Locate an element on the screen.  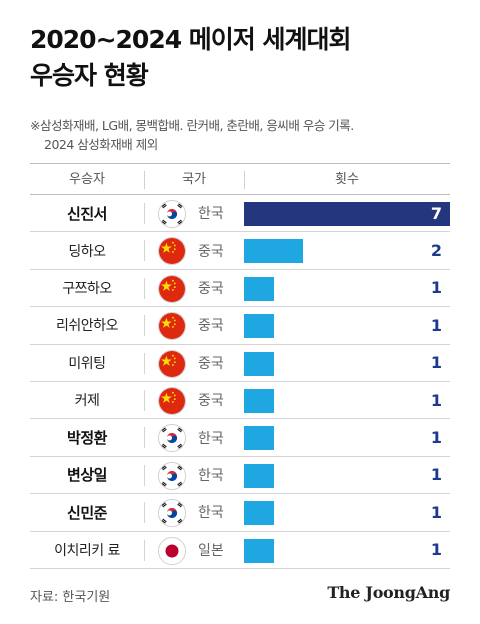
table-row: 변상일 한국 1 is located at coordinates (240, 476).